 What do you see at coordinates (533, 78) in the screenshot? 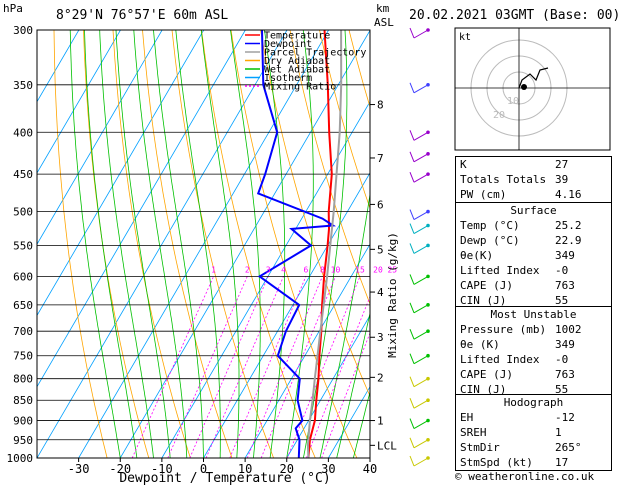
I see `hodograph-trace` at bounding box center [533, 78].